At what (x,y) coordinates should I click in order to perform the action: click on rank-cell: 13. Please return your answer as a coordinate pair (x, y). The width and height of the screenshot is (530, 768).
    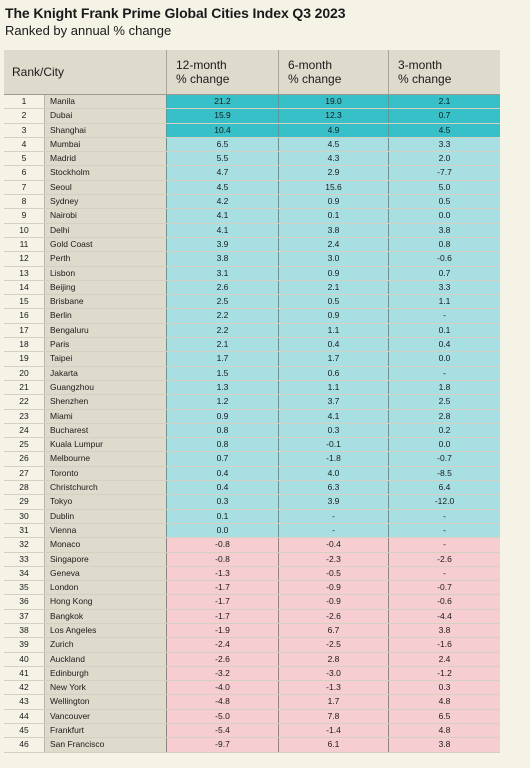
    Looking at the image, I should click on (24, 273).